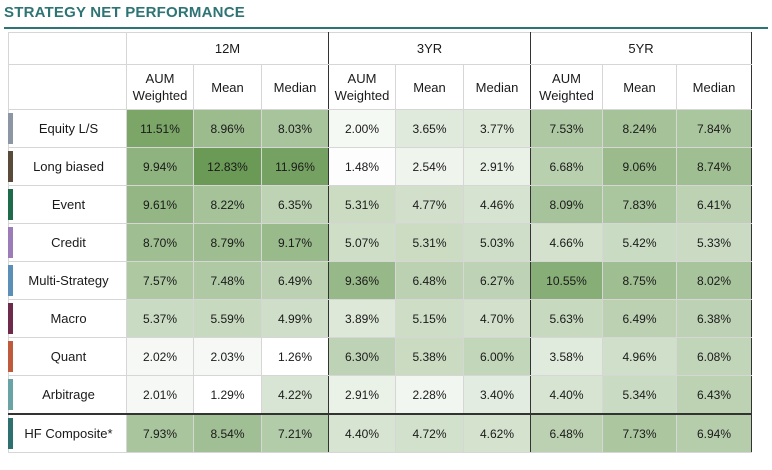  Describe the element at coordinates (227, 166) in the screenshot. I see `table-cell: 12.83%` at that location.